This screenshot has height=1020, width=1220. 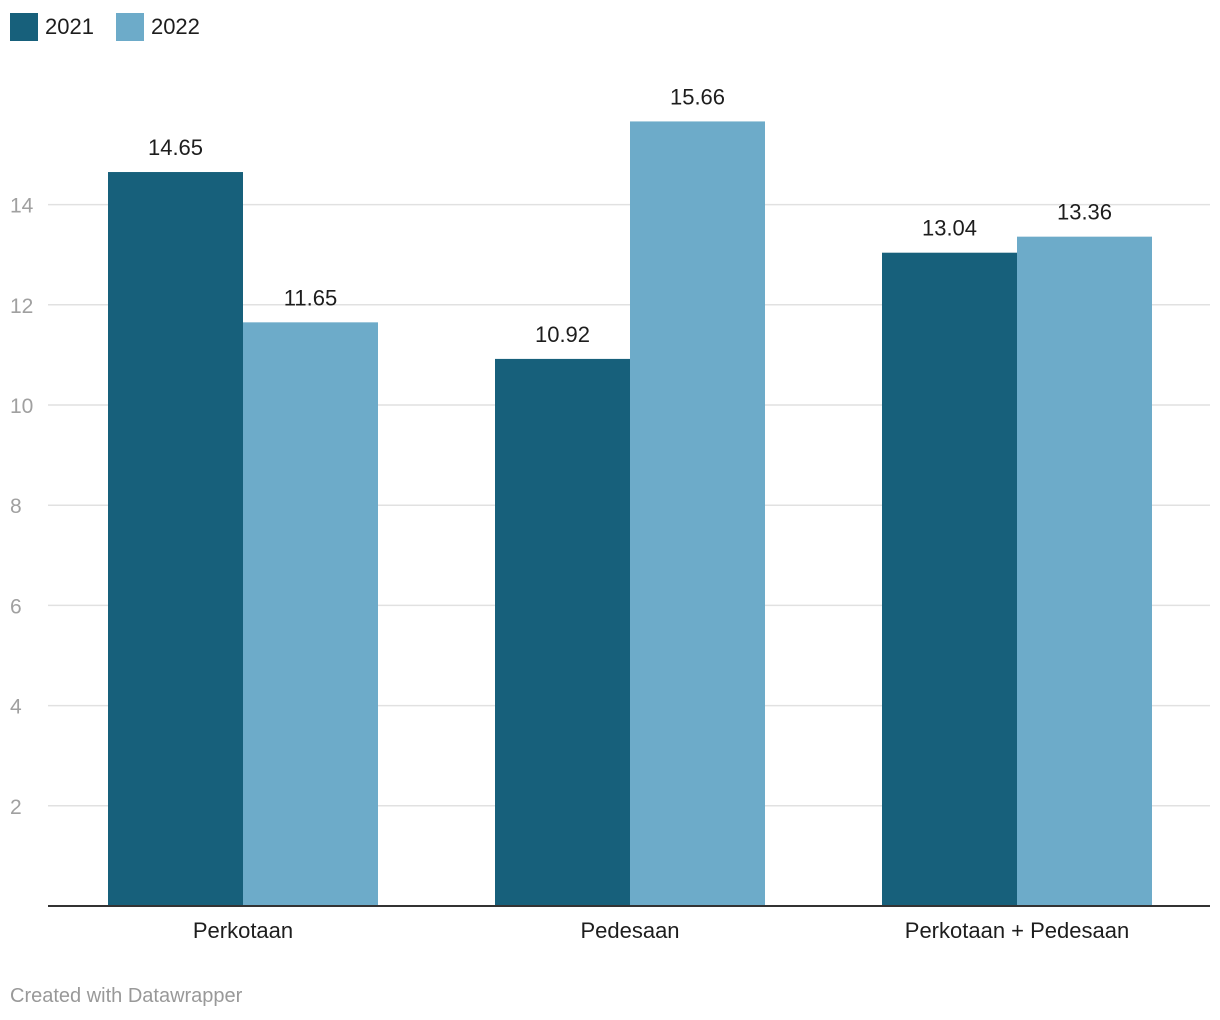 I want to click on value-label-2022-0: 11.65, so click(x=310, y=297).